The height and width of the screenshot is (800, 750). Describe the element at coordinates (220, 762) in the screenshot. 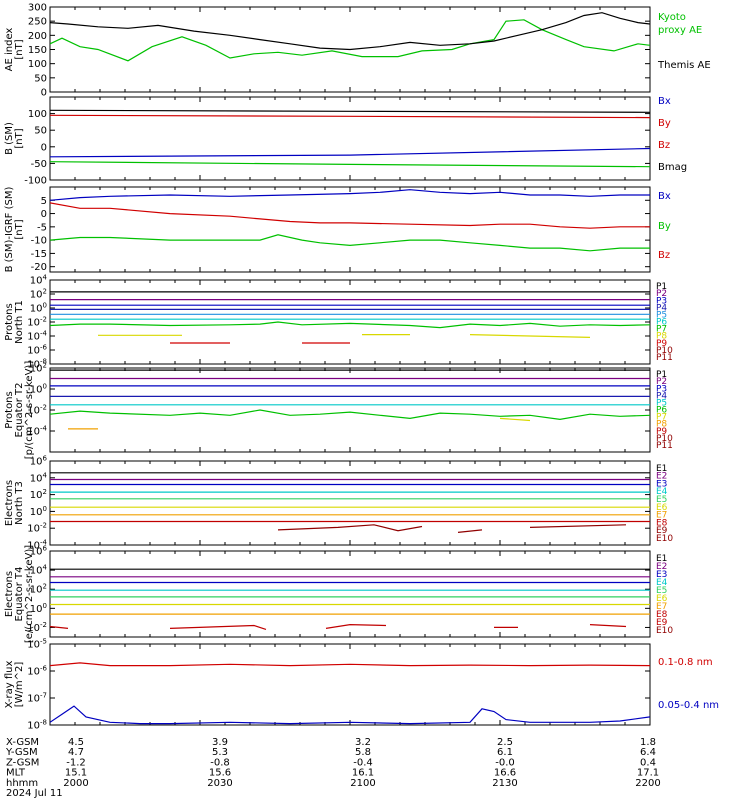

I see `footer-value: -0.8` at that location.